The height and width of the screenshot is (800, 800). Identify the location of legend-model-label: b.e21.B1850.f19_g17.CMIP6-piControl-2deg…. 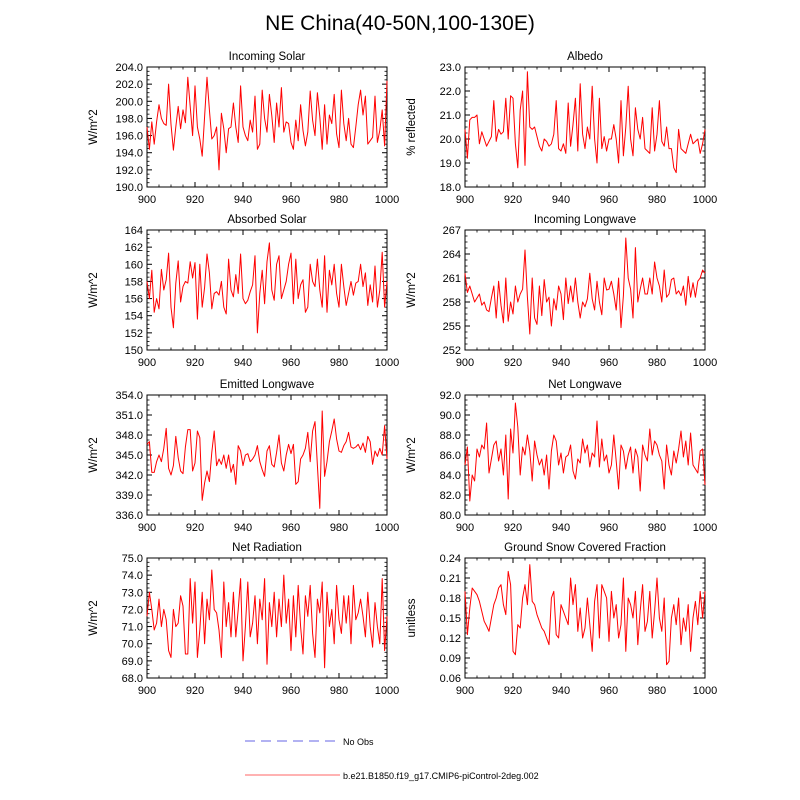
(441, 776).